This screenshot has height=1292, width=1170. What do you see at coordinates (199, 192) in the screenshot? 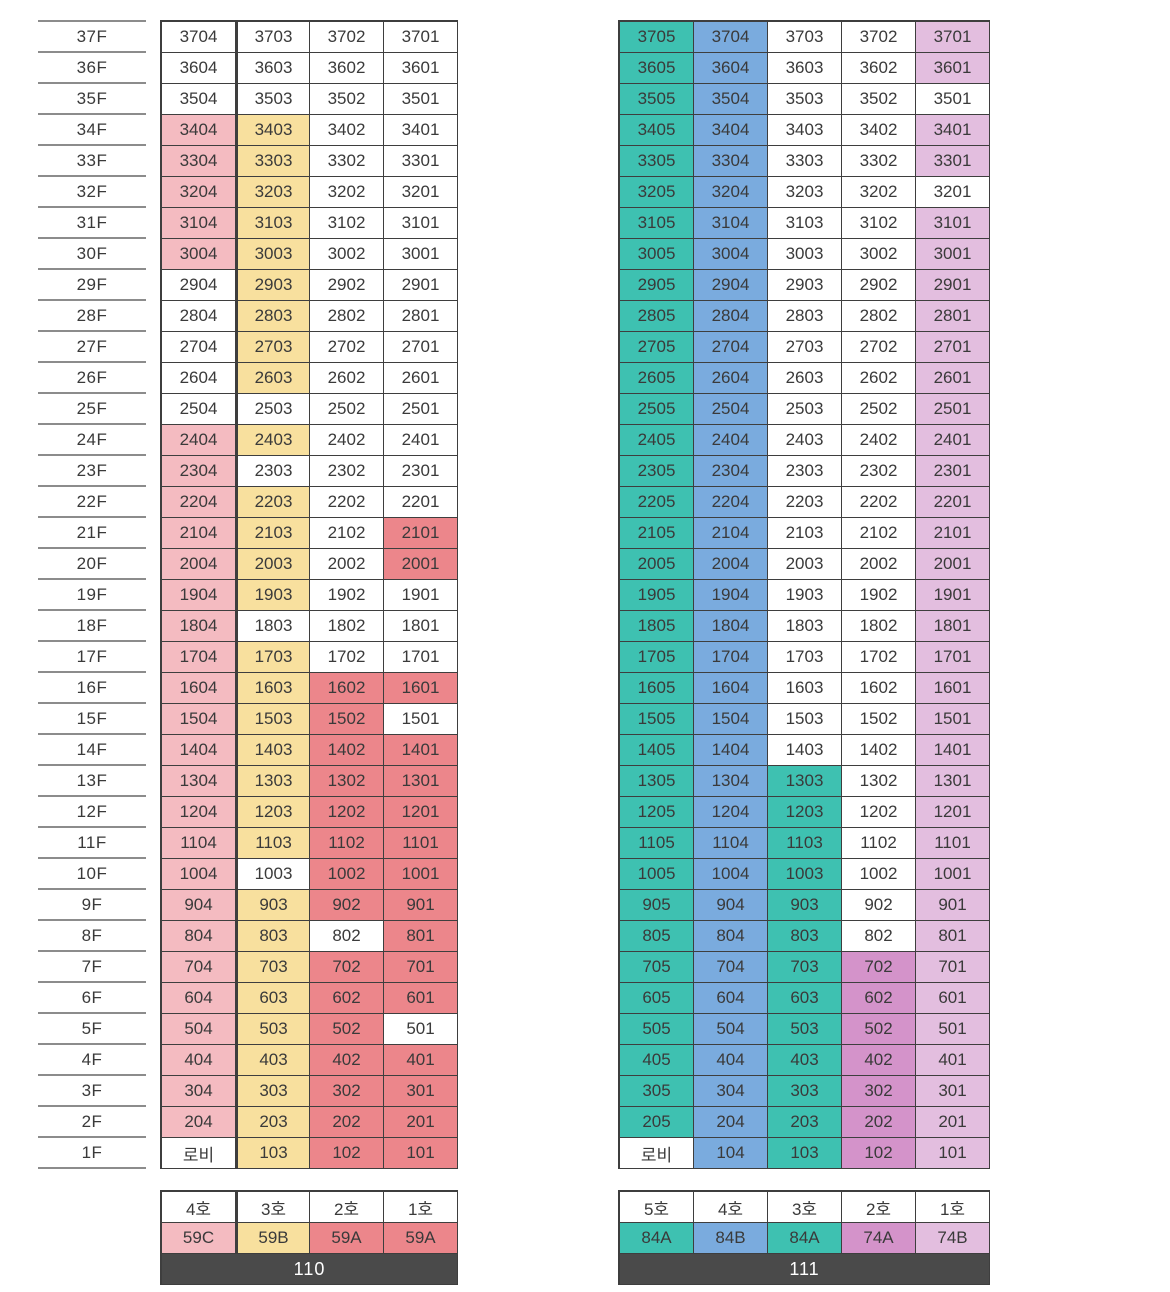
I see `unit-cell: 3204` at bounding box center [199, 192].